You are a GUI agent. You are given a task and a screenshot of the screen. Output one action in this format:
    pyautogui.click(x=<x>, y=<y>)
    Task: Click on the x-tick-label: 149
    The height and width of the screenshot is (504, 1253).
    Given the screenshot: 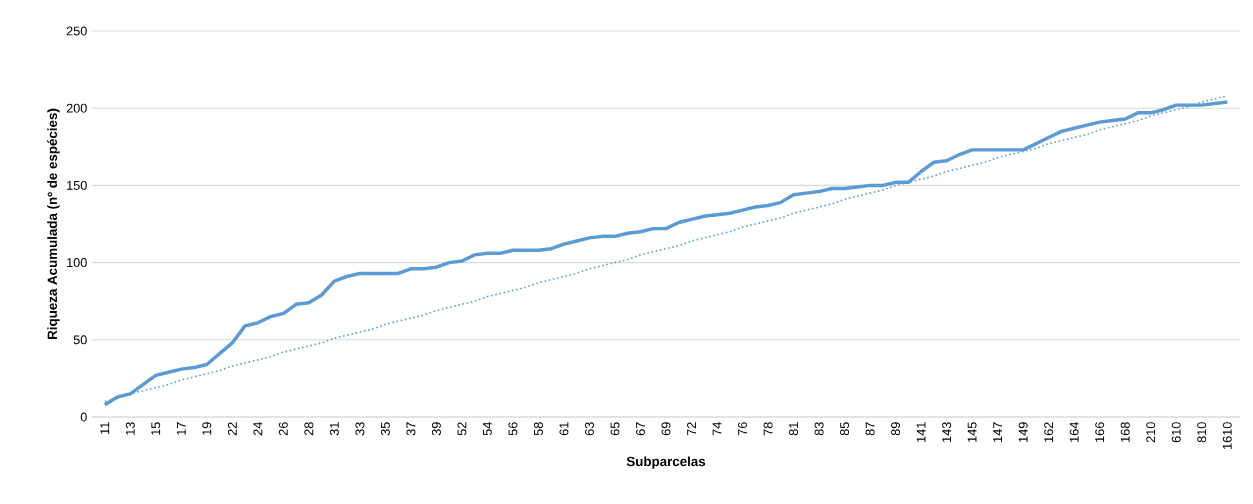 What is the action you would take?
    pyautogui.click(x=1023, y=432)
    